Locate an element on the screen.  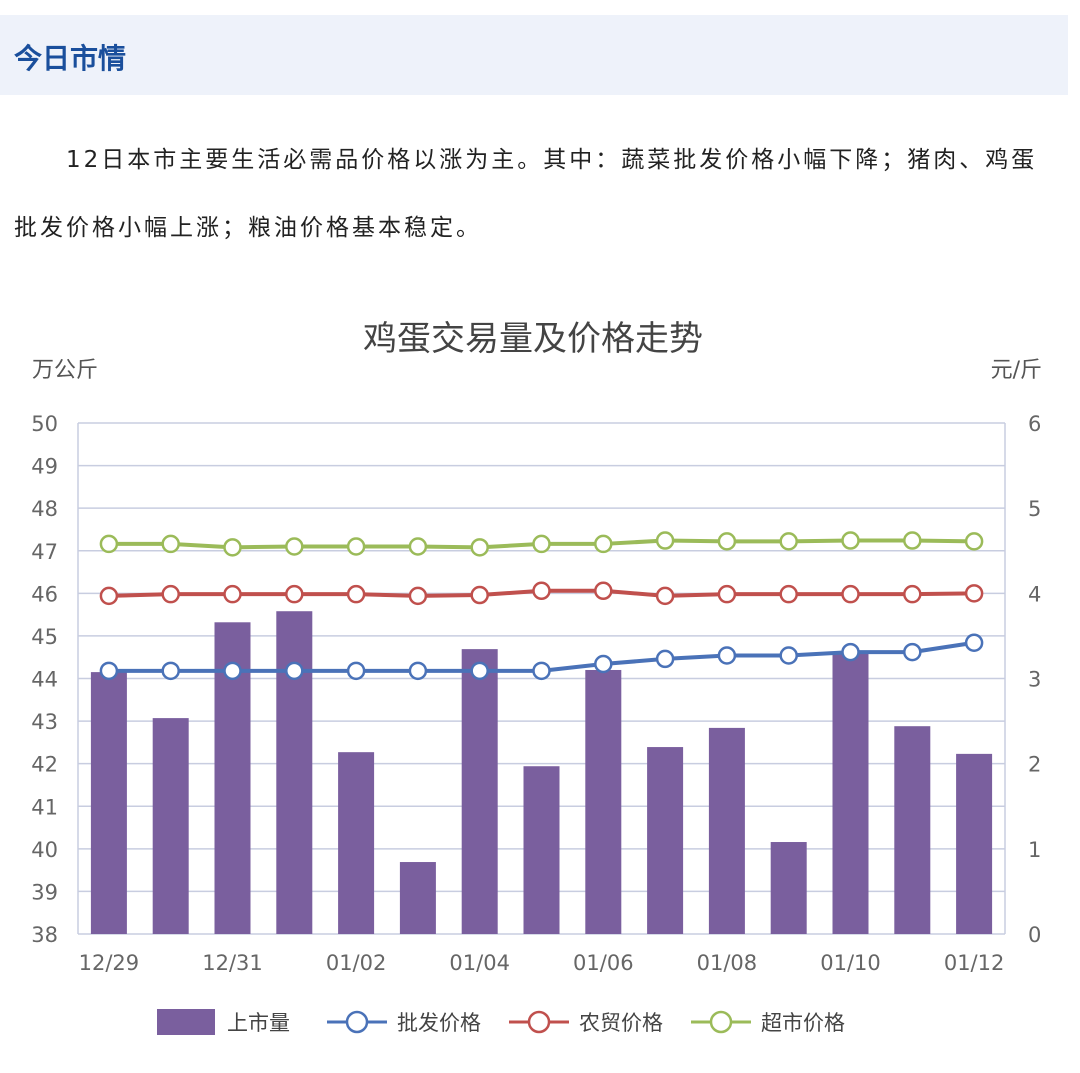
left-tick-label: 44 is located at coordinates (44, 680).